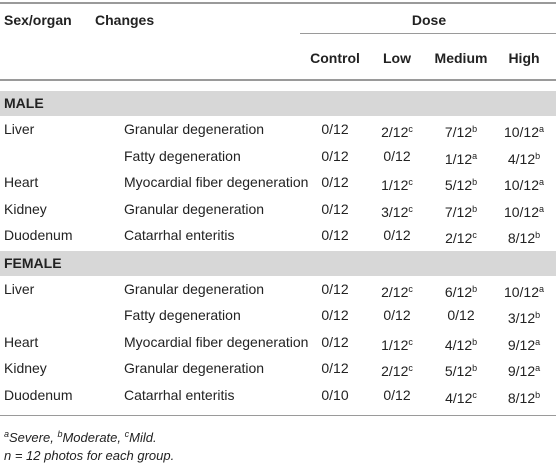 This screenshot has height=465, width=556. Describe the element at coordinates (60, 434) in the screenshot. I see `footnote-sup: b` at that location.